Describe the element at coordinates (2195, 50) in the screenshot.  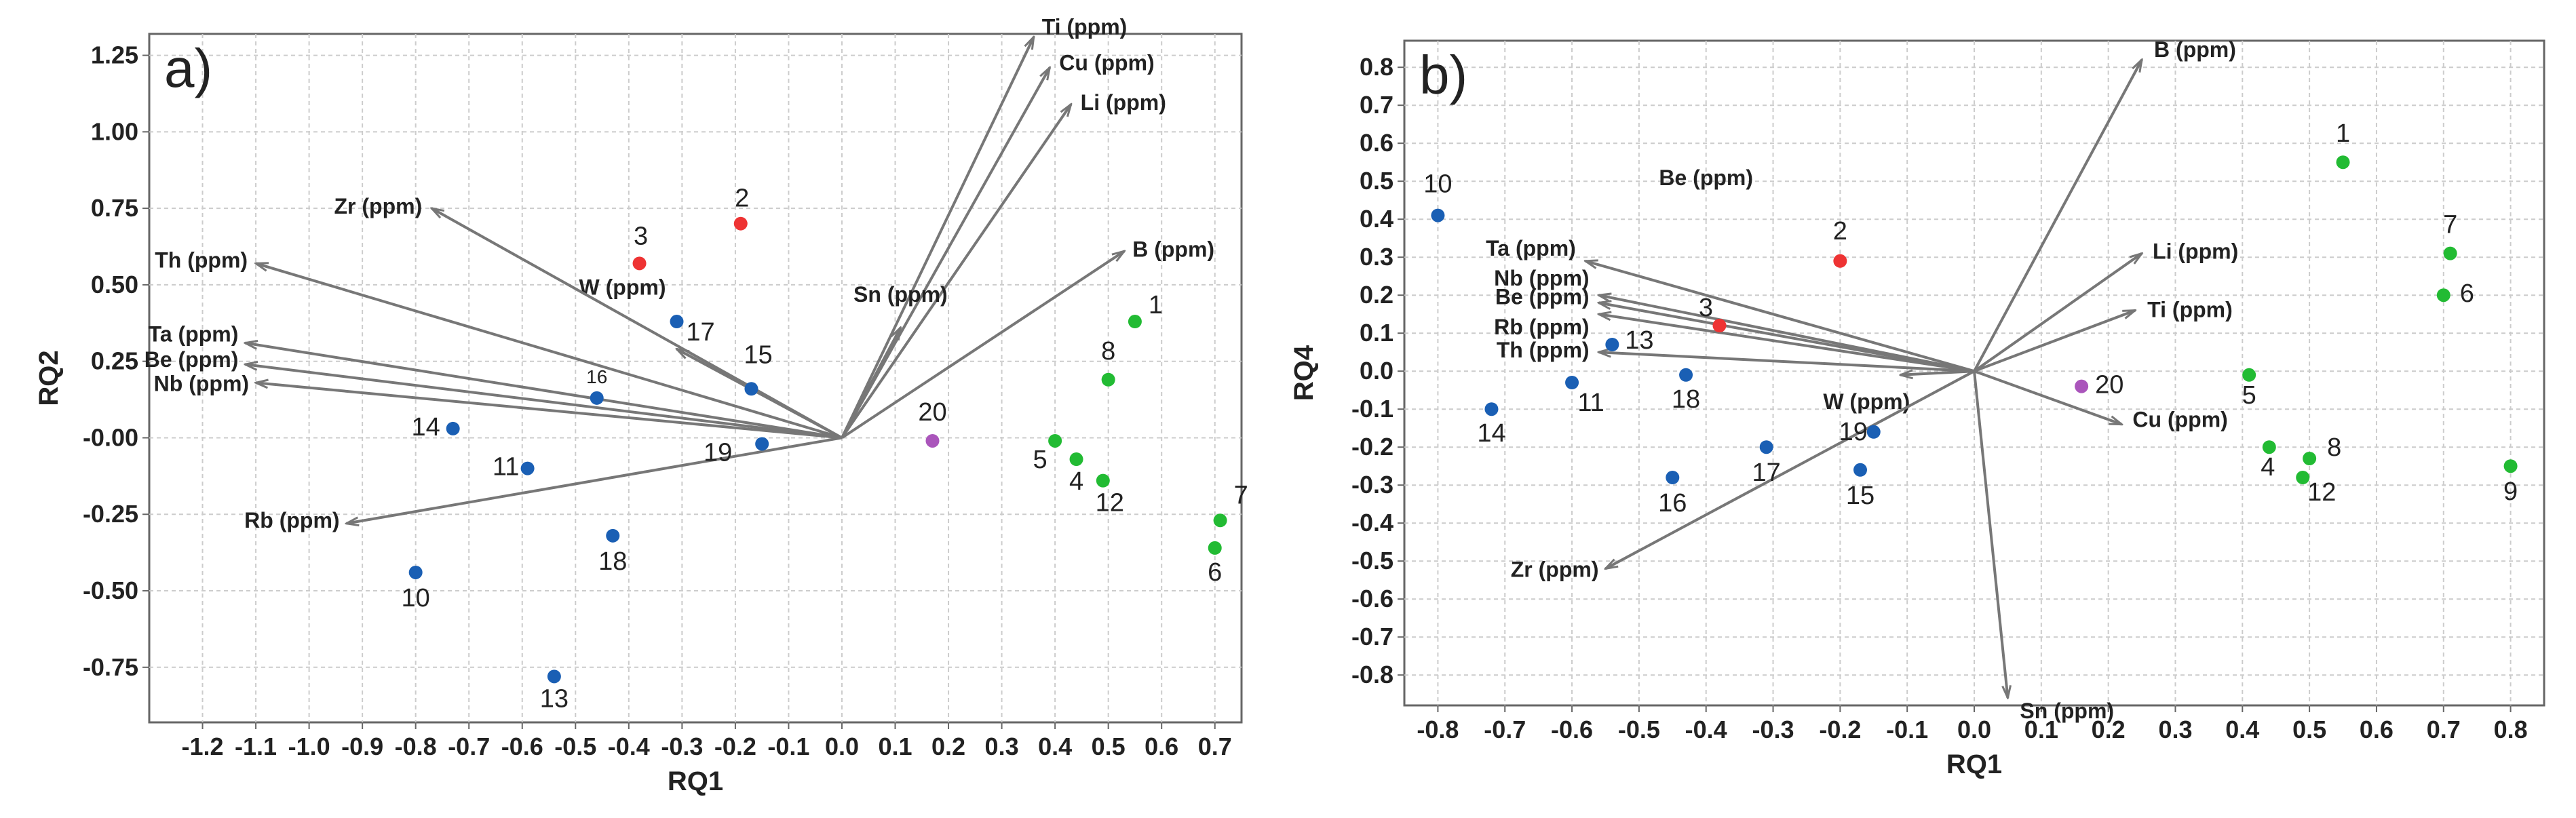
I see `vector-label: B (ppm)` at that location.